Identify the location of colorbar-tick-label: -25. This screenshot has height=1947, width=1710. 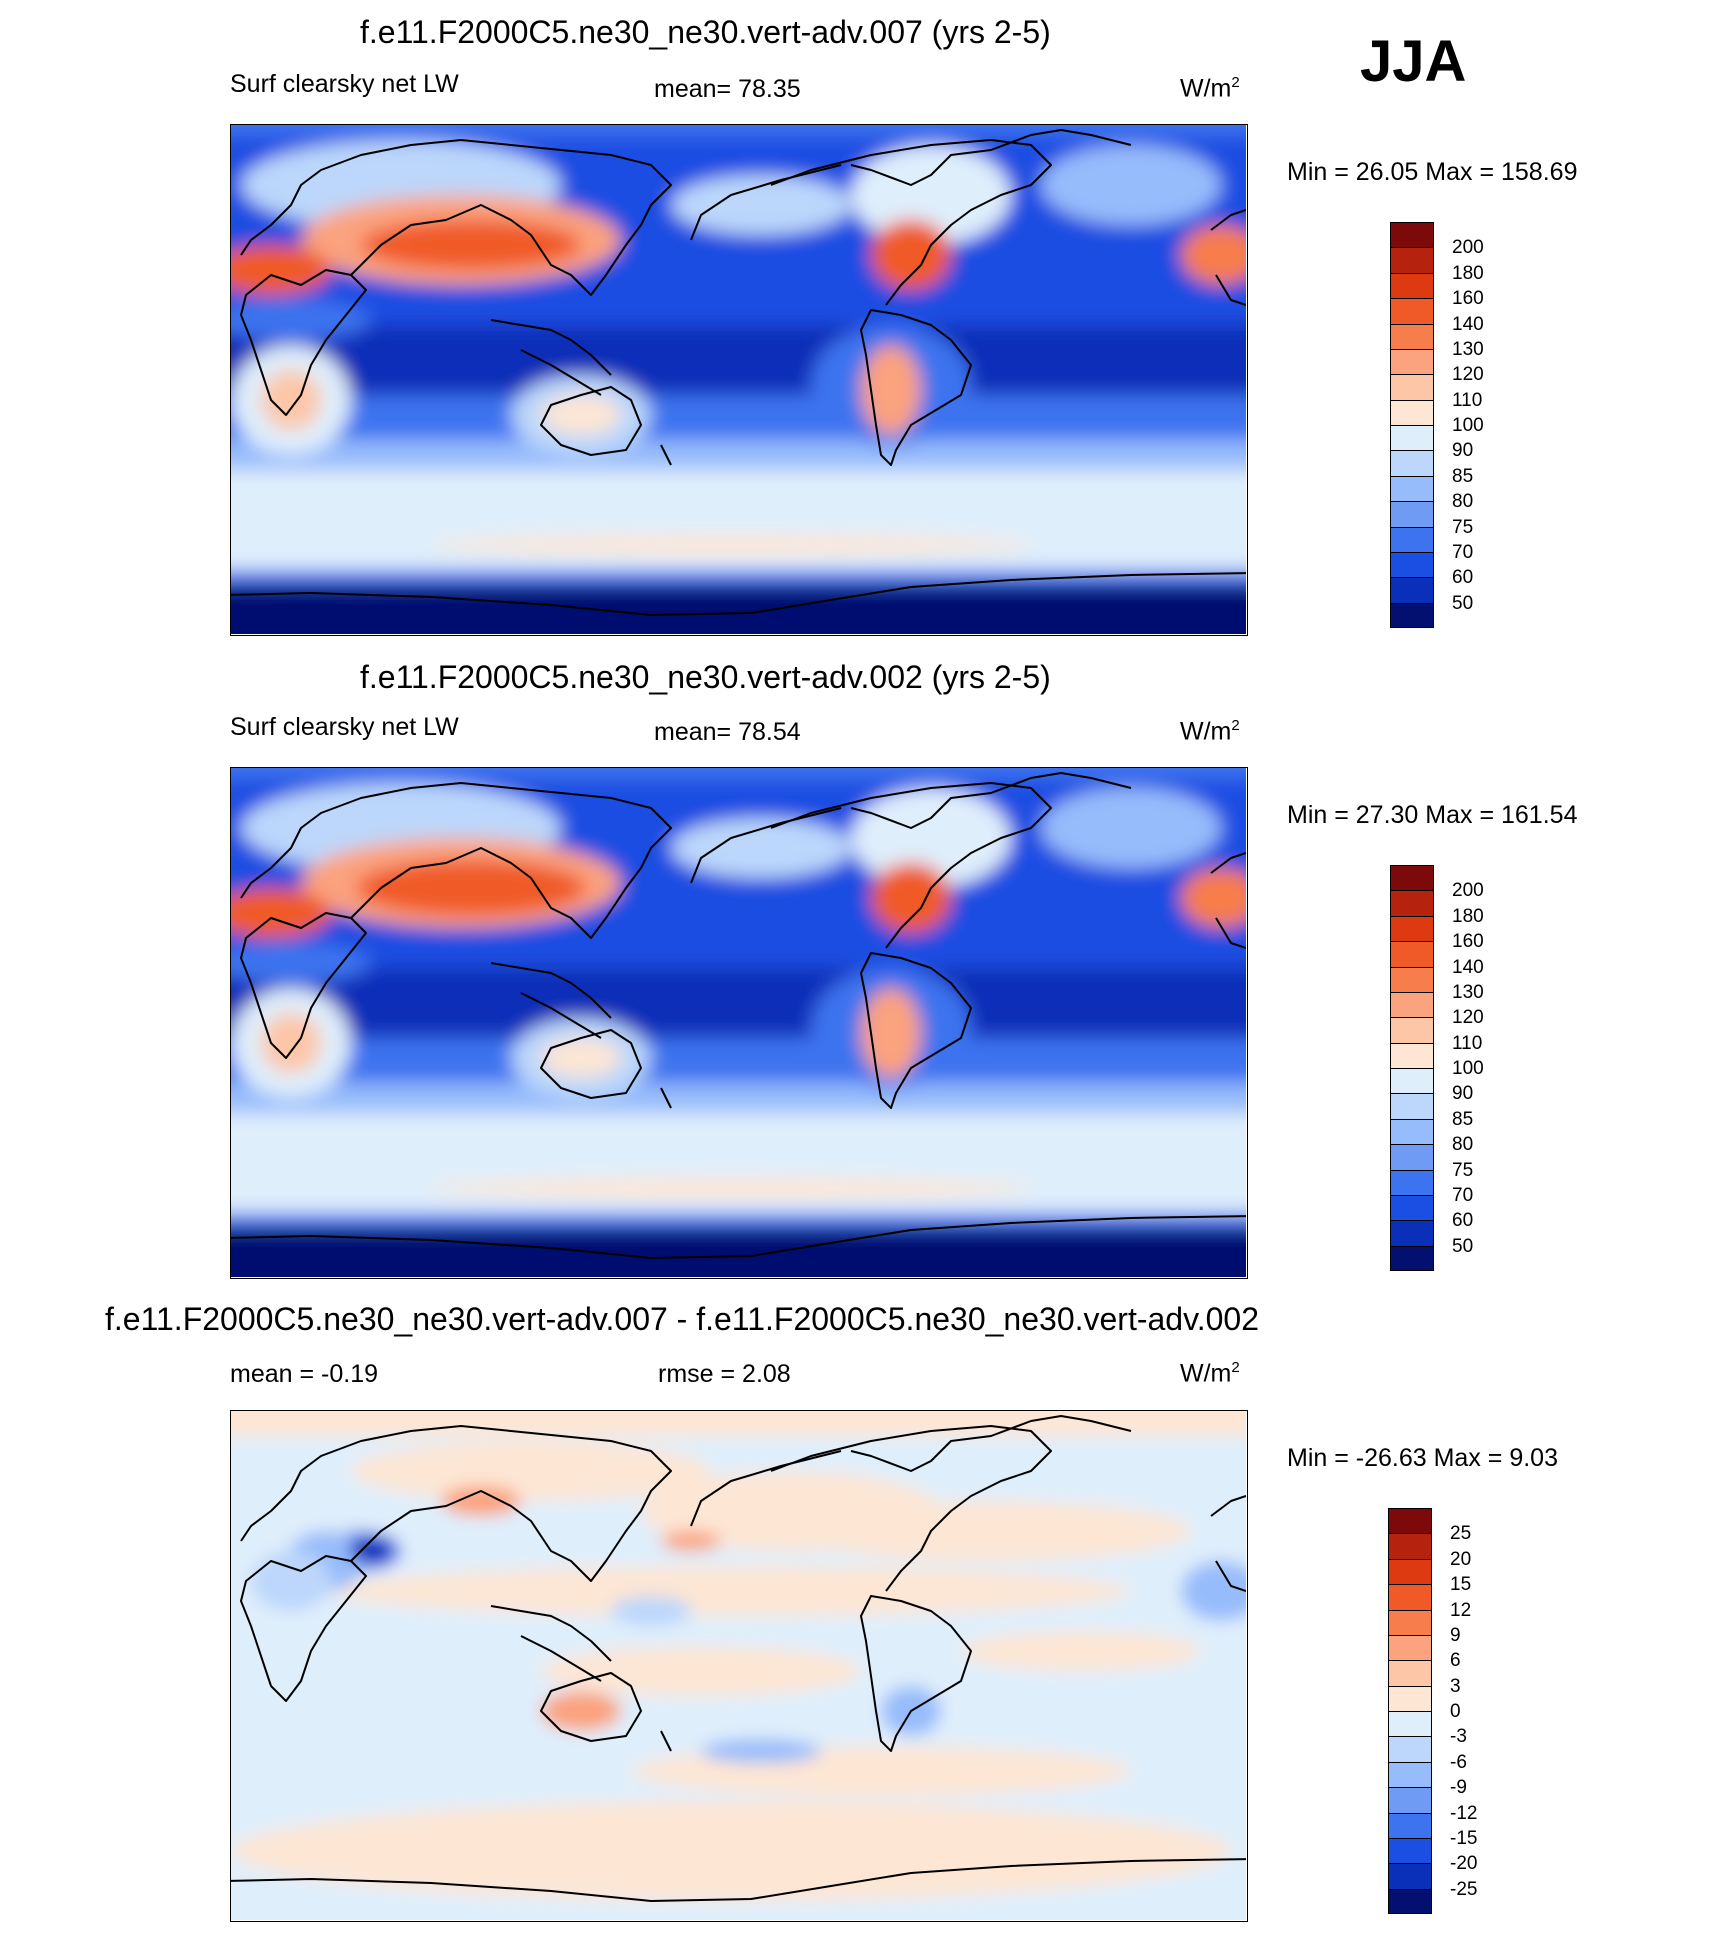
(1464, 1889).